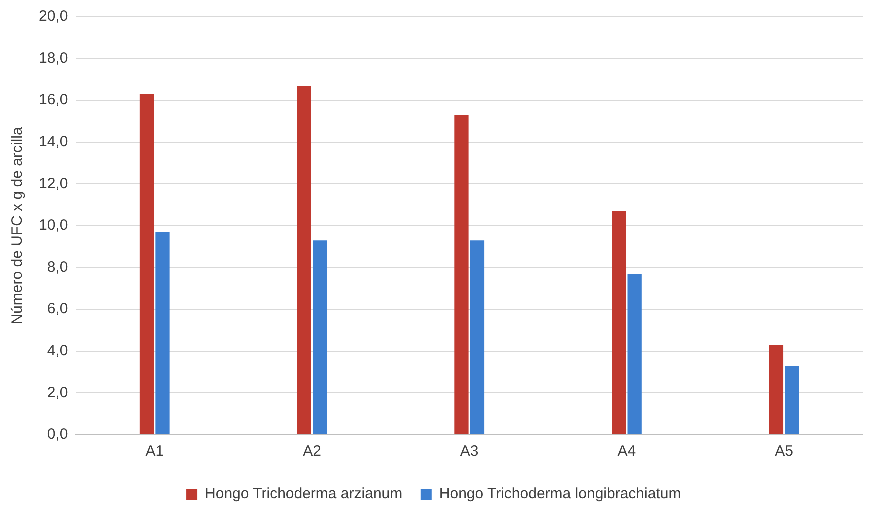  Describe the element at coordinates (53, 225) in the screenshot. I see `y-tick-label: 10,0` at that location.